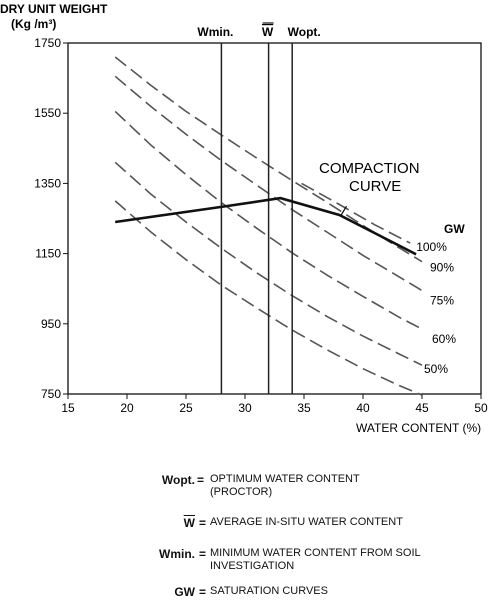  What do you see at coordinates (54, 9) in the screenshot?
I see `y-axis-label-line1: DRY UNIT WEIGHT` at bounding box center [54, 9].